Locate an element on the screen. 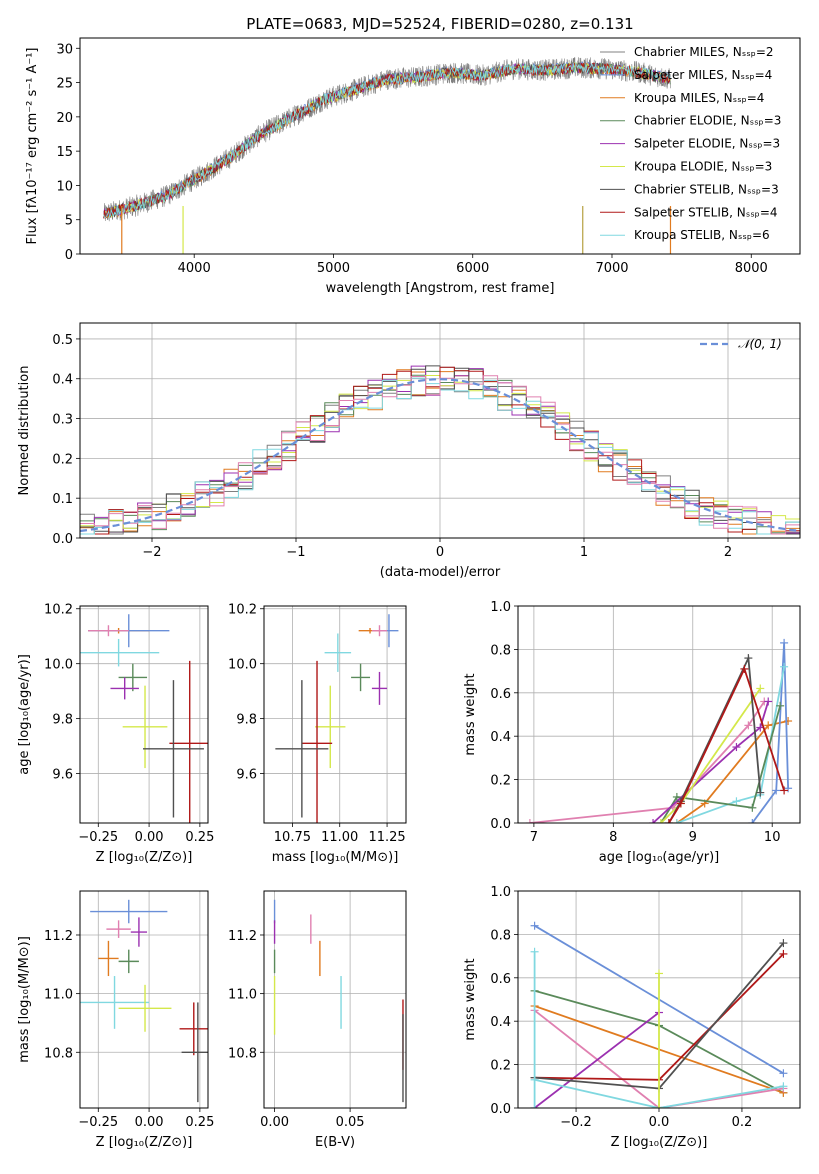  x-axis-label: wavelength [Angstrom, rest frame] is located at coordinates (440, 288).